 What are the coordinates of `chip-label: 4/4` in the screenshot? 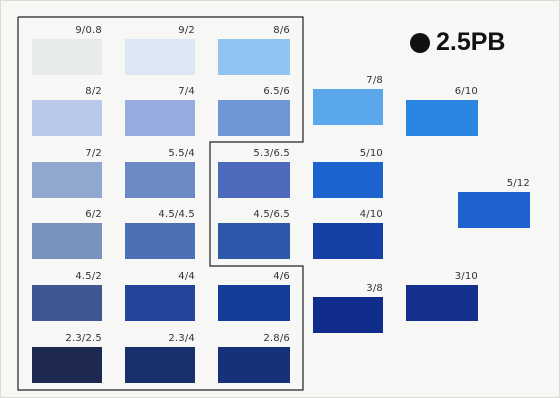 It's located at (186, 276).